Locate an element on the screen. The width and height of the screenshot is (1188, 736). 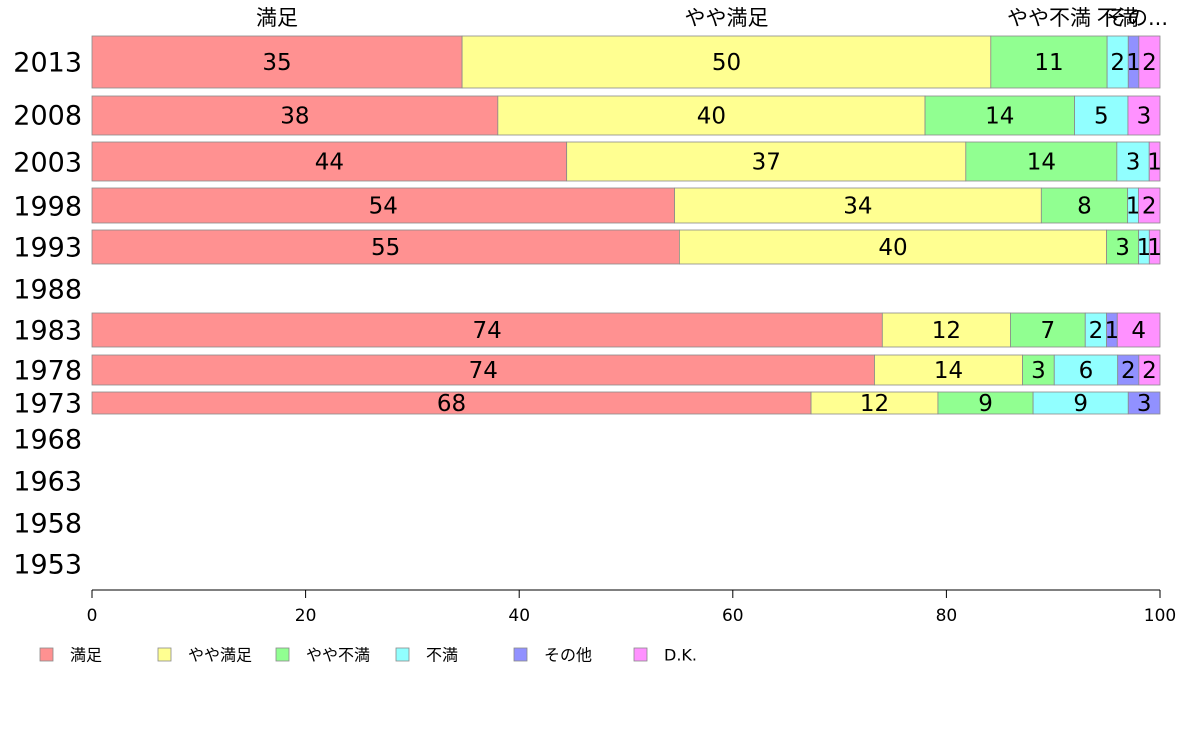
data-label: 4 is located at coordinates (1138, 331).